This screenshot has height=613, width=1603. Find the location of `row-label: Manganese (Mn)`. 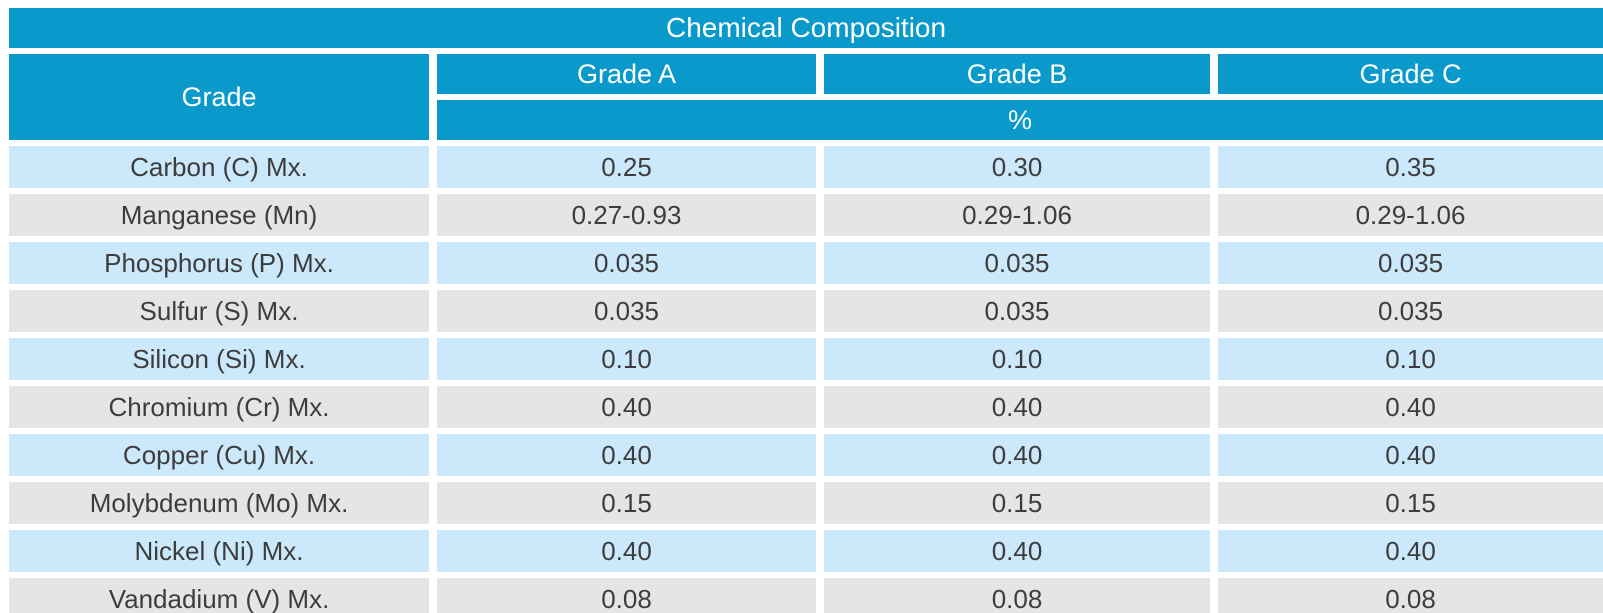

row-label: Manganese (Mn) is located at coordinates (223, 218).